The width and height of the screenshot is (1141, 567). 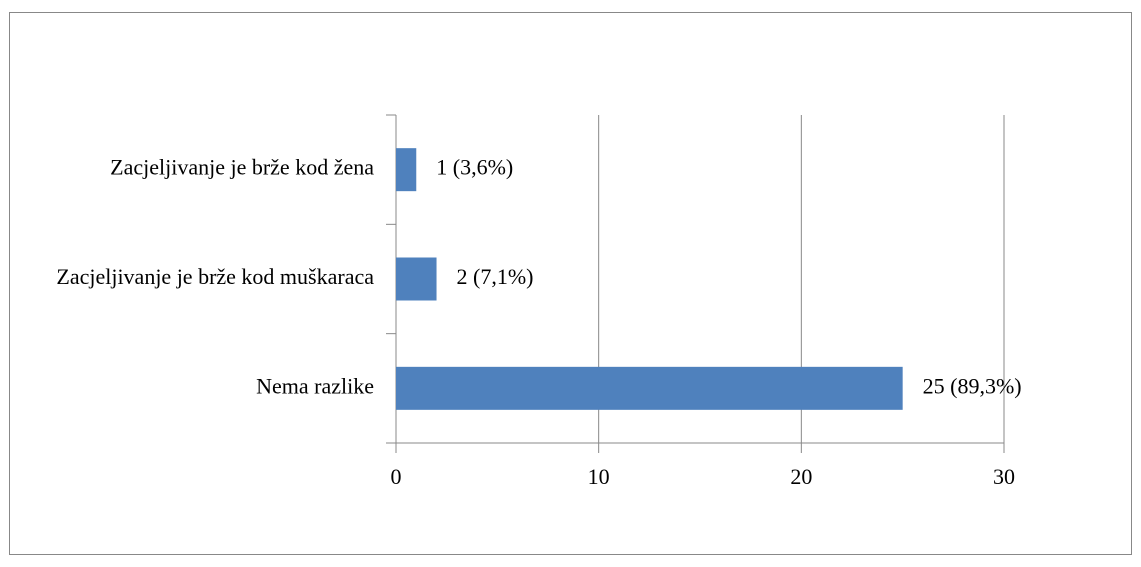 I want to click on x-tick-label: 30, so click(x=1004, y=476).